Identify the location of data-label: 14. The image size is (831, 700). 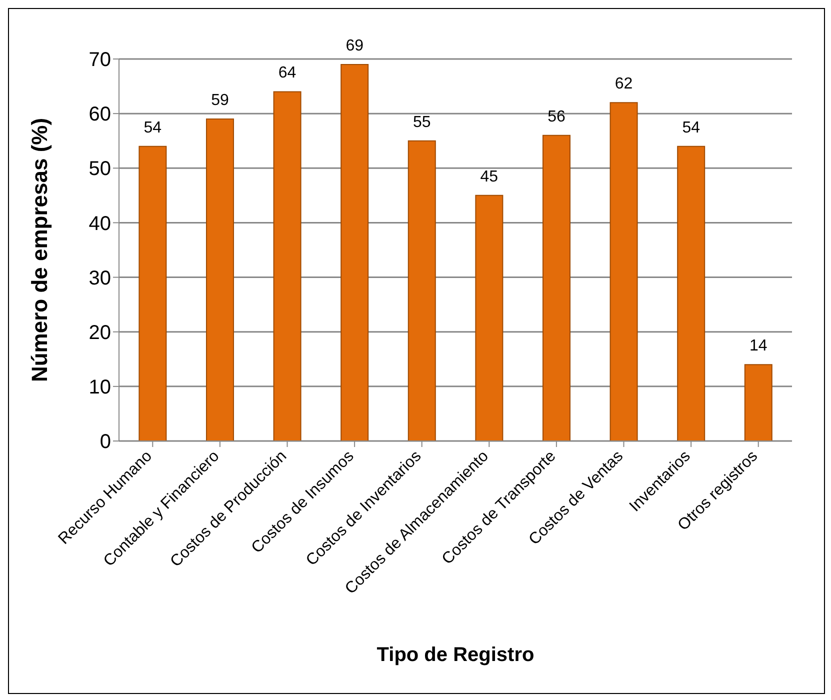
(758, 346).